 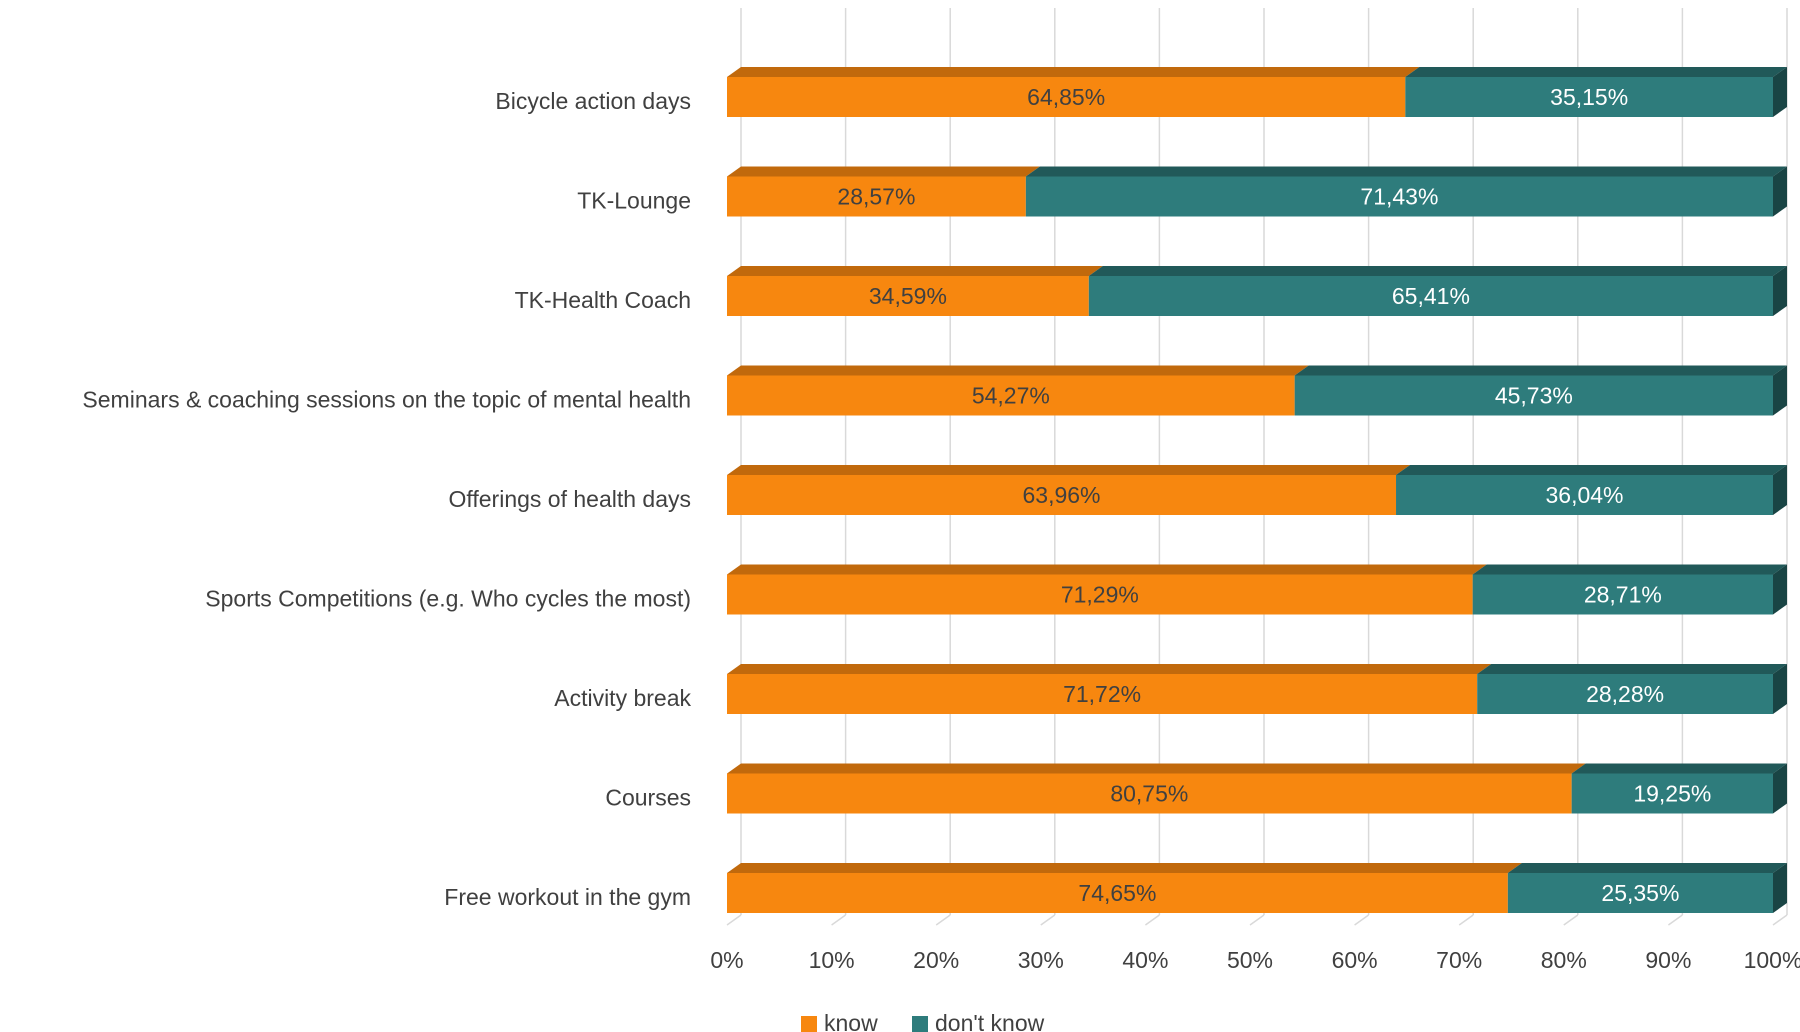 I want to click on category-label: Bicycle action days, so click(x=593, y=101).